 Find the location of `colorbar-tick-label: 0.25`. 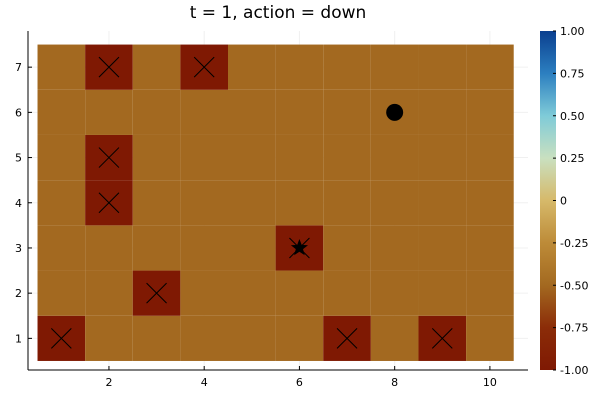

colorbar-tick-label: 0.25 is located at coordinates (572, 158).